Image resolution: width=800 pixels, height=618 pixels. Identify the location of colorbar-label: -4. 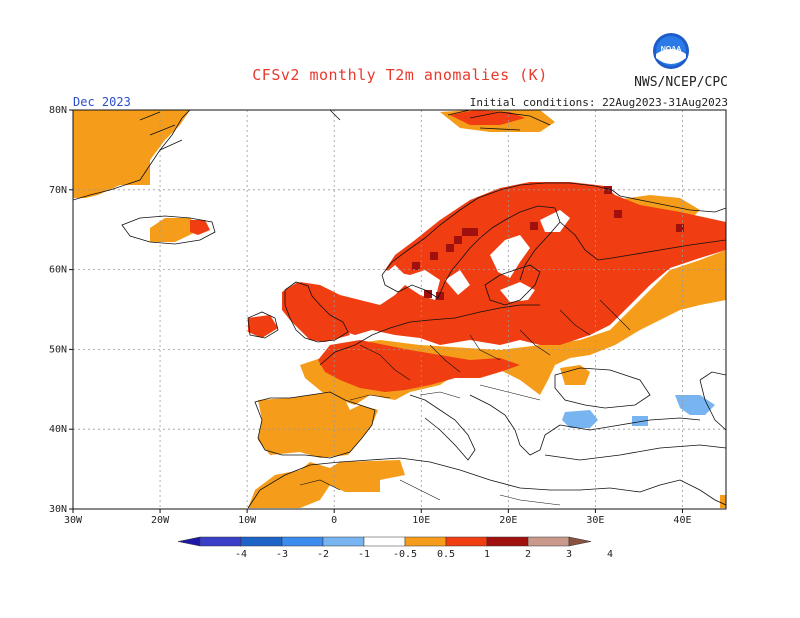
(241, 554).